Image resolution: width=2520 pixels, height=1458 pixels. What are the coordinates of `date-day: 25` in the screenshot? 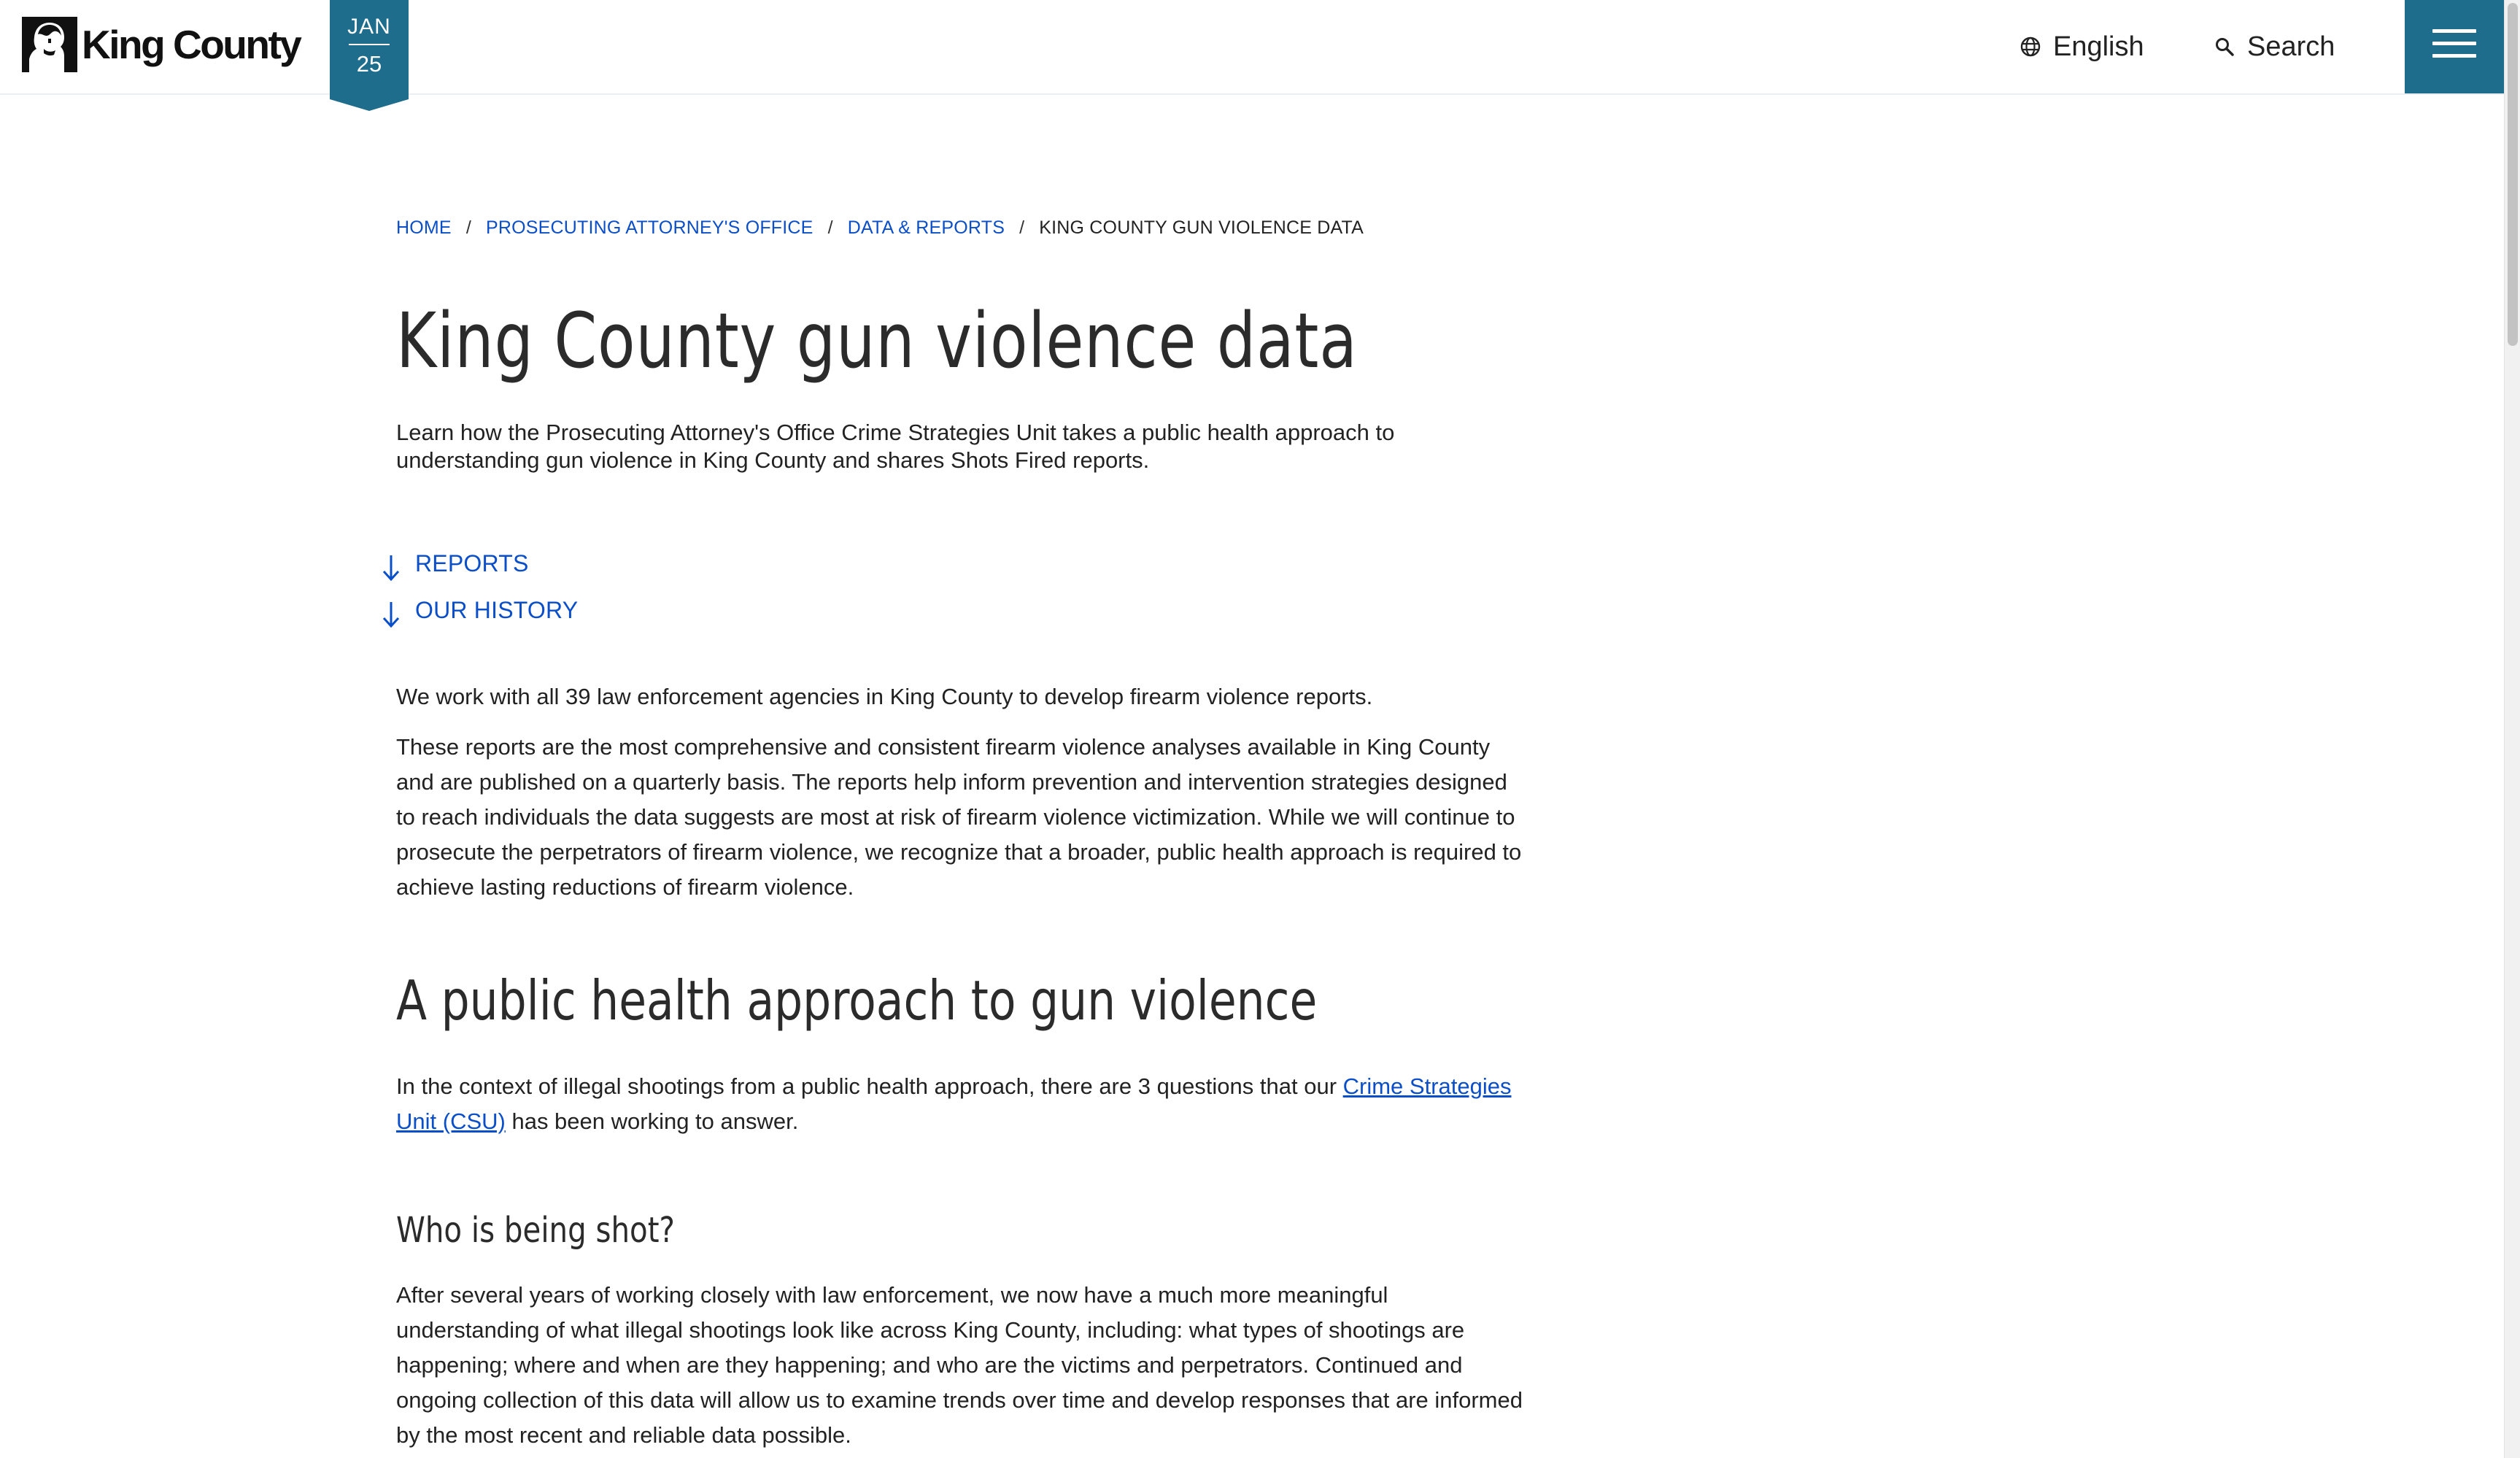 It's located at (369, 64).